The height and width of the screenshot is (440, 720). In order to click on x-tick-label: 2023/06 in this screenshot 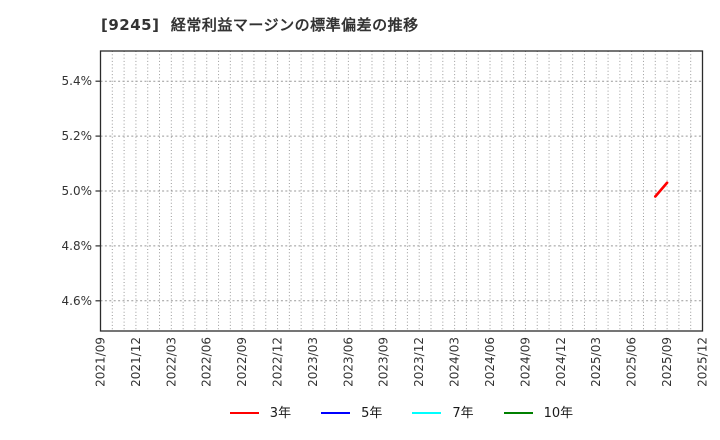, I will do `click(348, 362)`.